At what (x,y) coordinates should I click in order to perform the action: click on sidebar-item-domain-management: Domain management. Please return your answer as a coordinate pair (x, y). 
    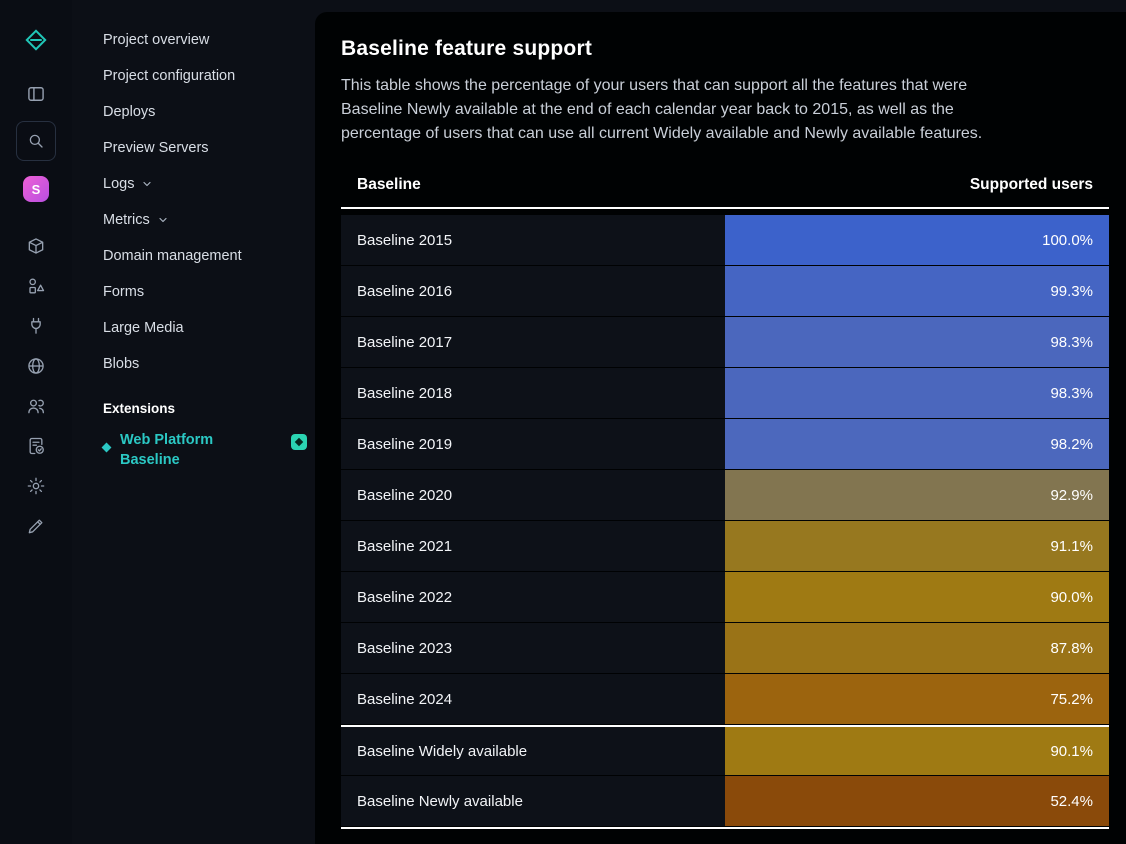
    Looking at the image, I should click on (203, 256).